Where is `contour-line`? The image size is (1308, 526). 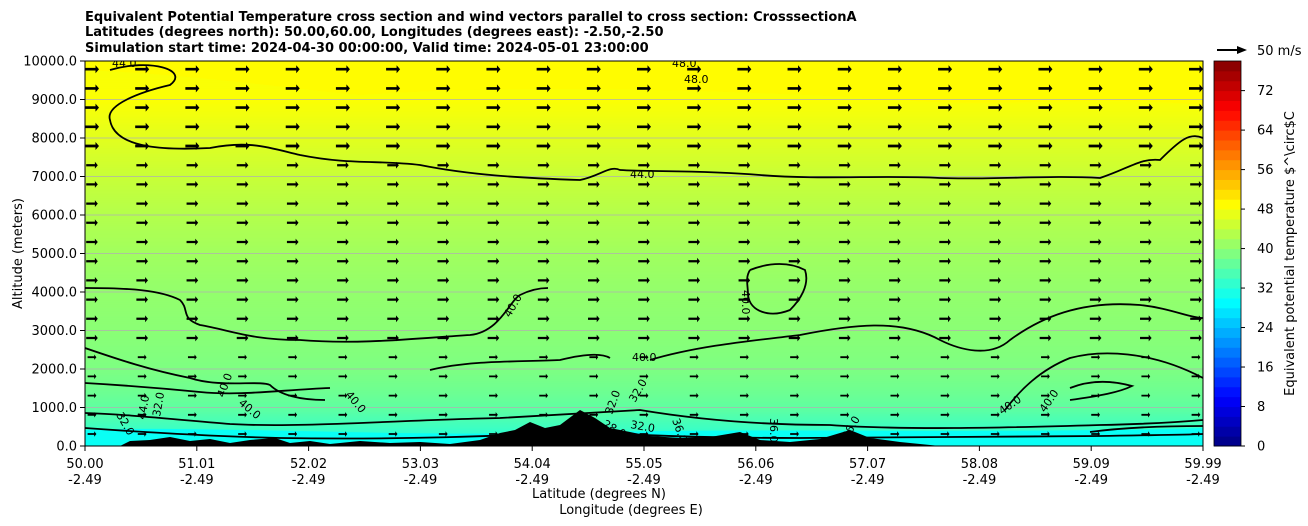
contour-line is located at coordinates (1146, 429).